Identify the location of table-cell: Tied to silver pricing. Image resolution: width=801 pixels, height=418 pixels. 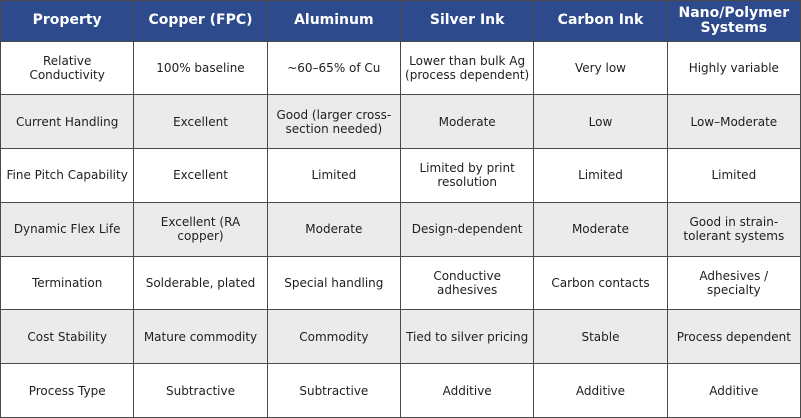
(467, 337).